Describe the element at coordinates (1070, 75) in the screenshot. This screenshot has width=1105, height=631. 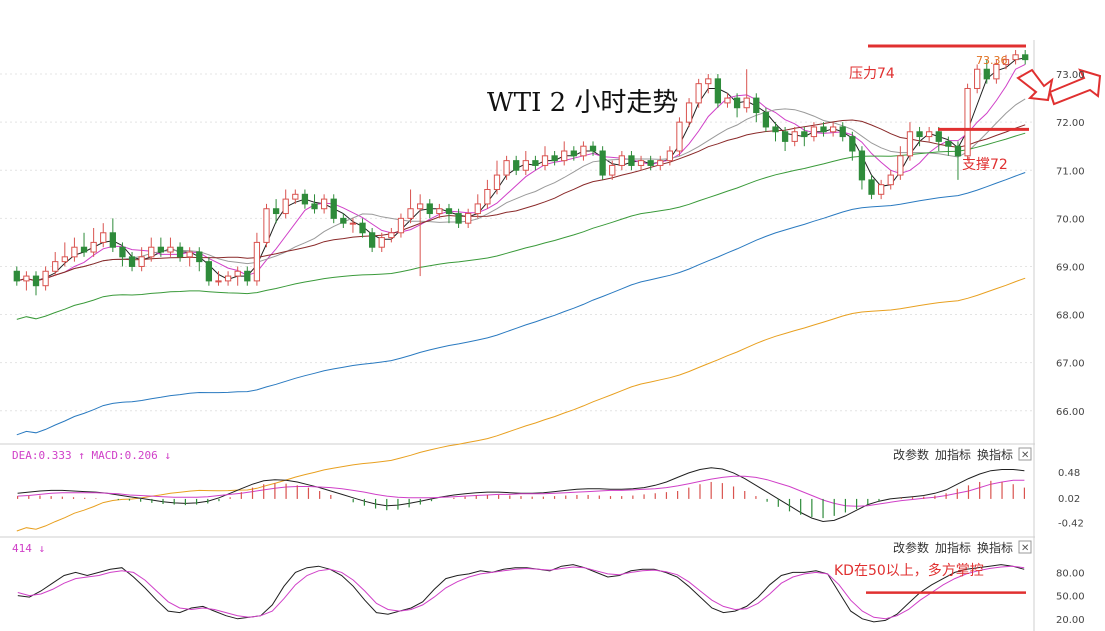
I see `y-tick-label: 73.00` at that location.